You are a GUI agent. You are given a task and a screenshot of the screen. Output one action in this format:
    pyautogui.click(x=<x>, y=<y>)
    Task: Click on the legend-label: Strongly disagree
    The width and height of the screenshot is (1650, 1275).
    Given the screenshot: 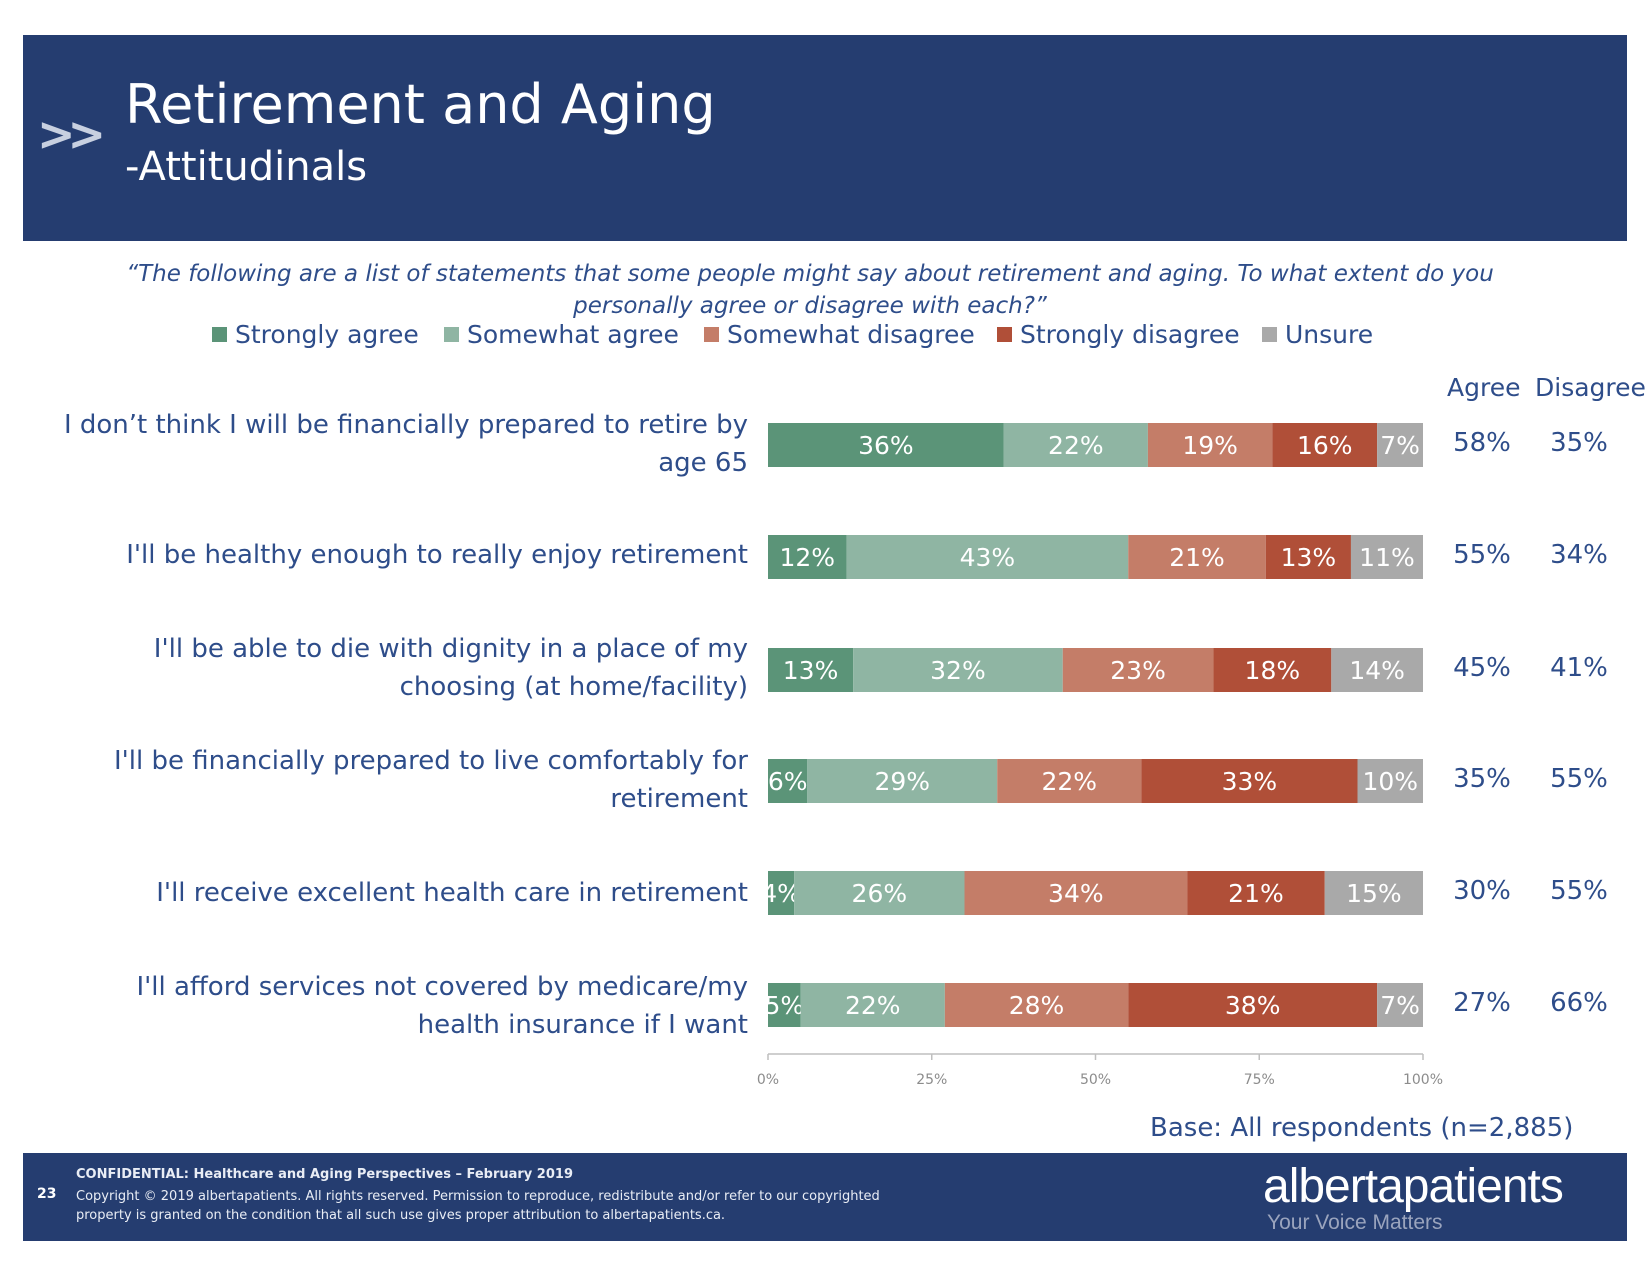 What is the action you would take?
    pyautogui.click(x=1130, y=334)
    